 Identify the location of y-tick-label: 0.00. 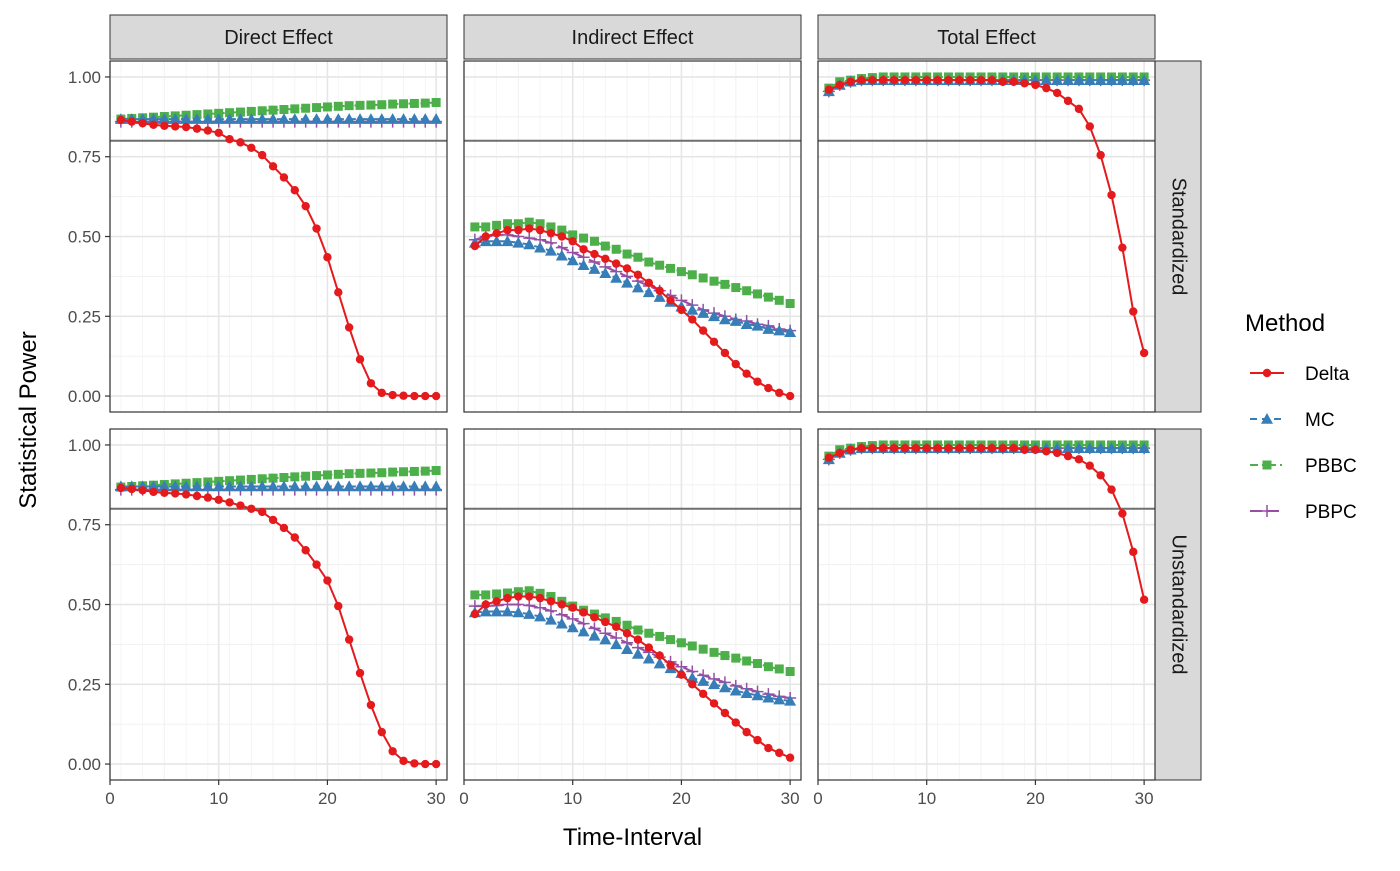
(84, 764).